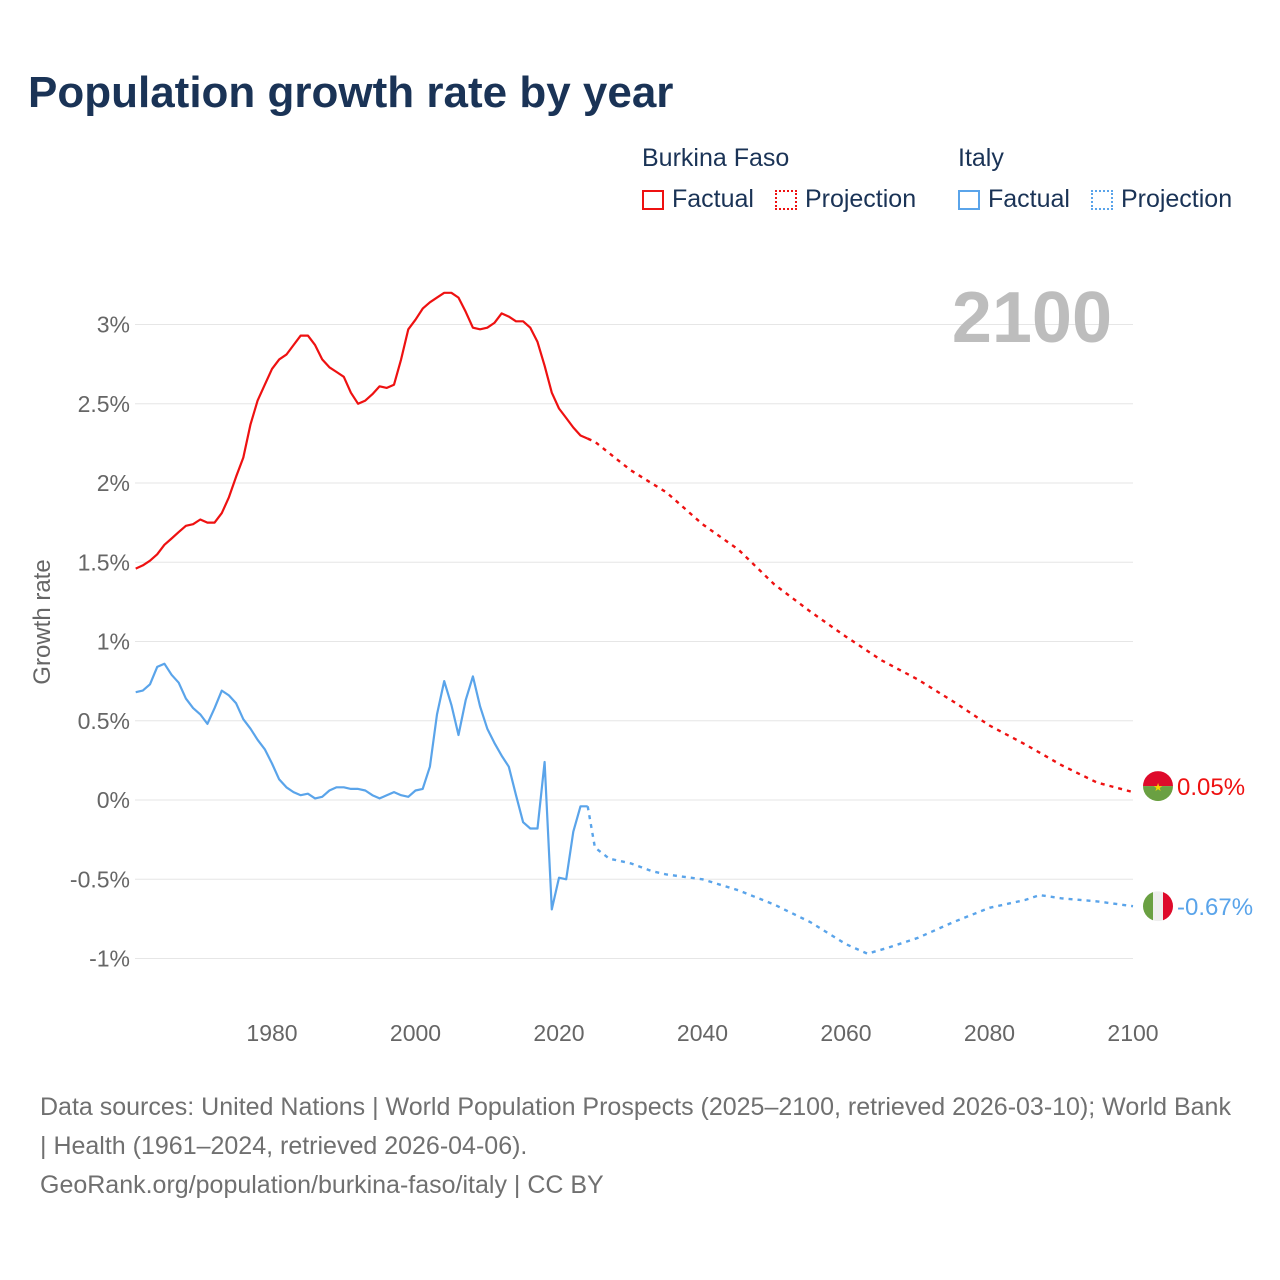  Describe the element at coordinates (113, 800) in the screenshot. I see `y-tick-label: 0%` at that location.